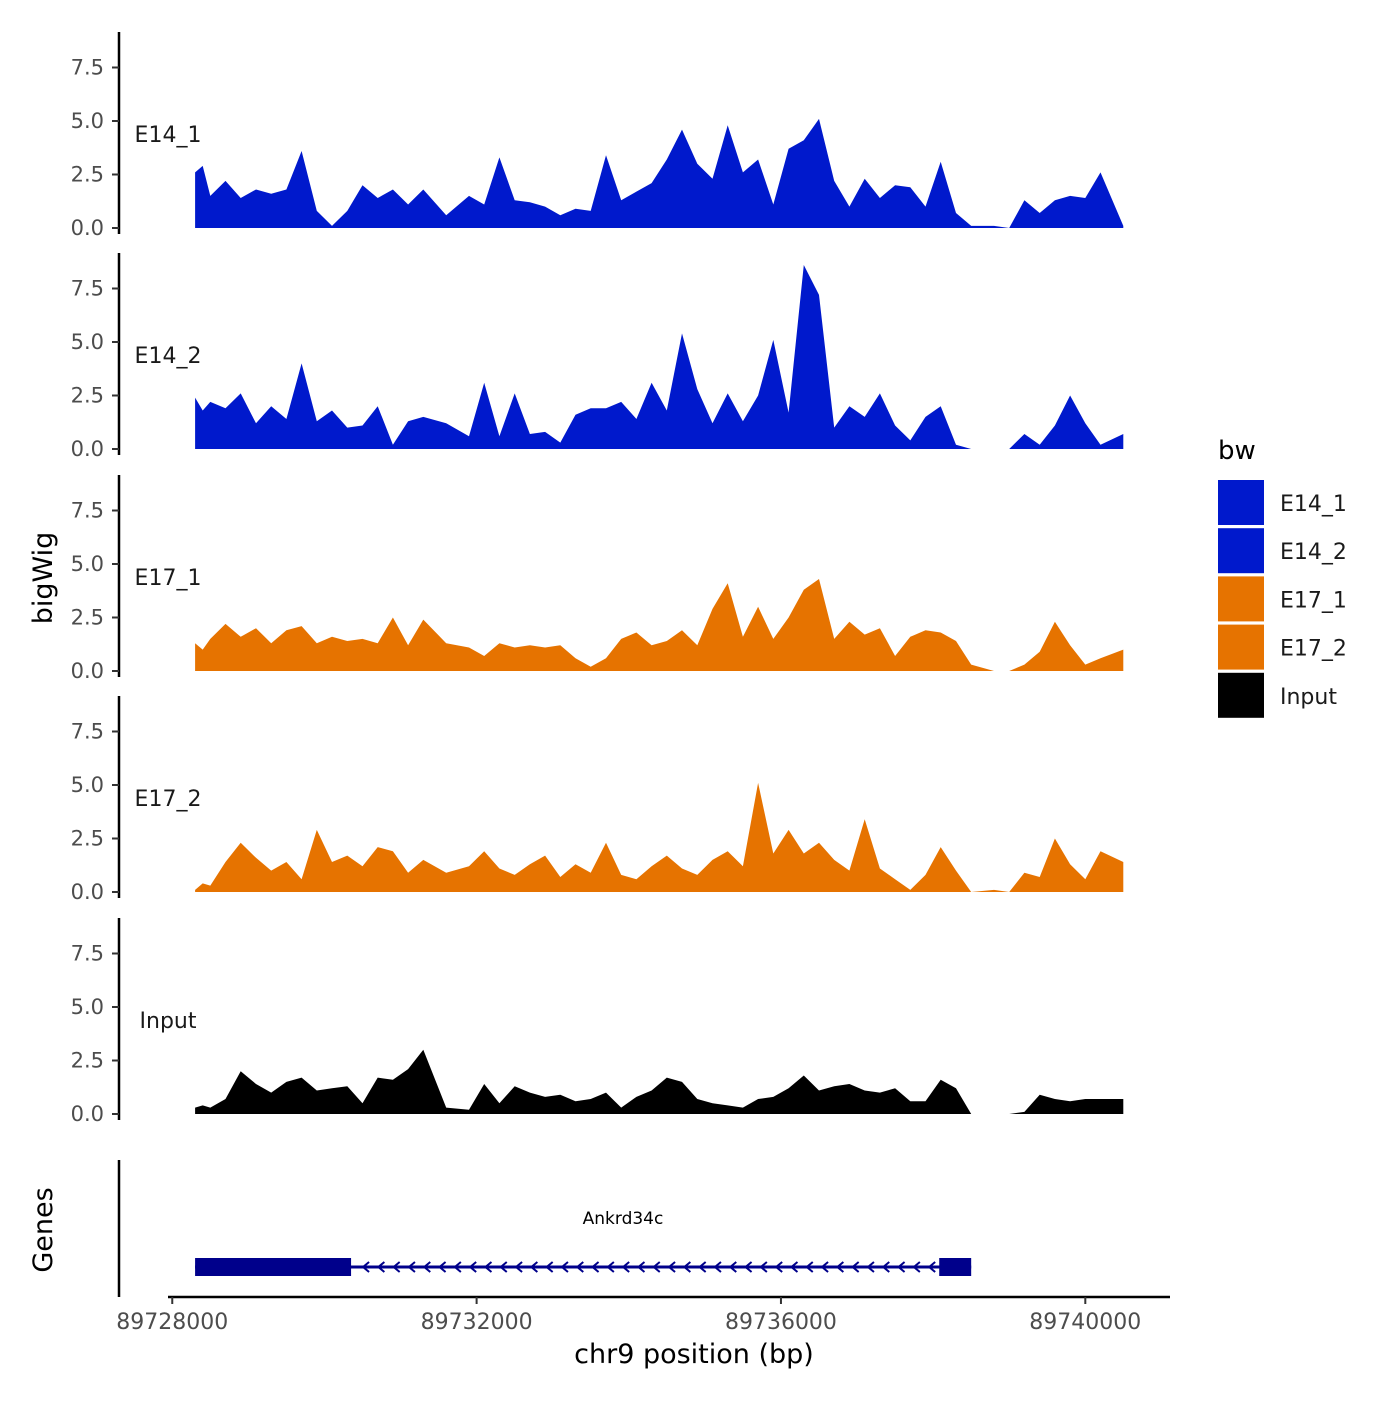 This screenshot has width=1400, height=1404. Describe the element at coordinates (1313, 649) in the screenshot. I see `legend-label-E17_2: E17_2` at that location.